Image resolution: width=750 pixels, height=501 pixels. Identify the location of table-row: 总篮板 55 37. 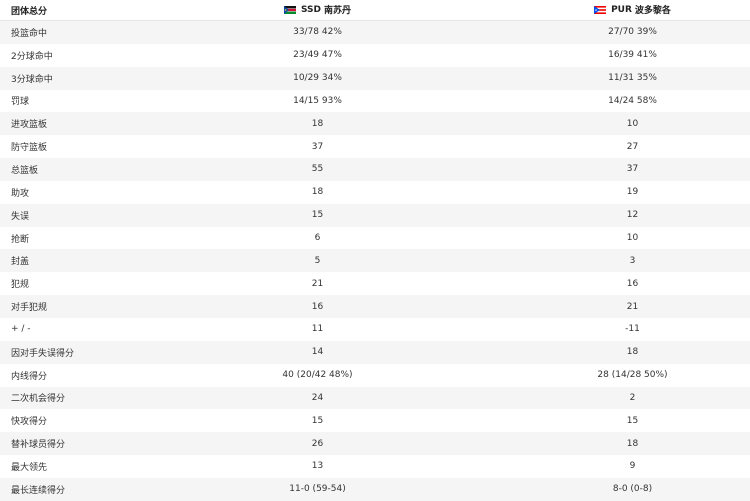
(375, 169).